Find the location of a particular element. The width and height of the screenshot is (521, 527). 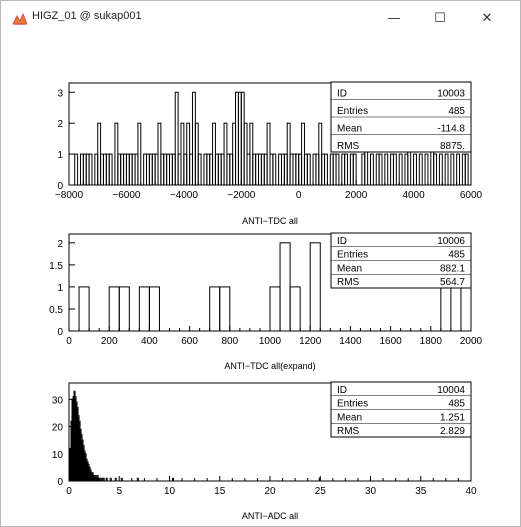

x-tick-label: 30 is located at coordinates (371, 491).